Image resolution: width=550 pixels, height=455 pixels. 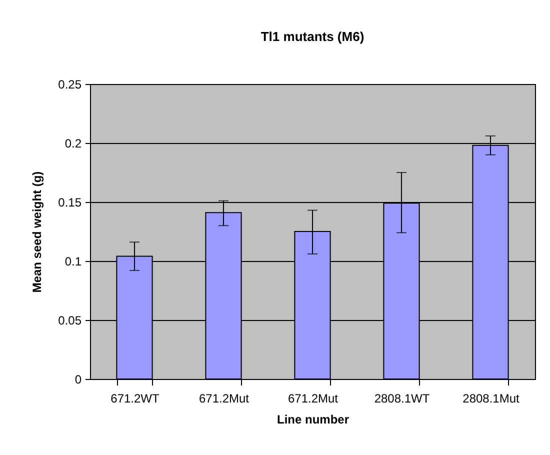 I want to click on y-tick-label: 0.05, so click(x=70, y=321).